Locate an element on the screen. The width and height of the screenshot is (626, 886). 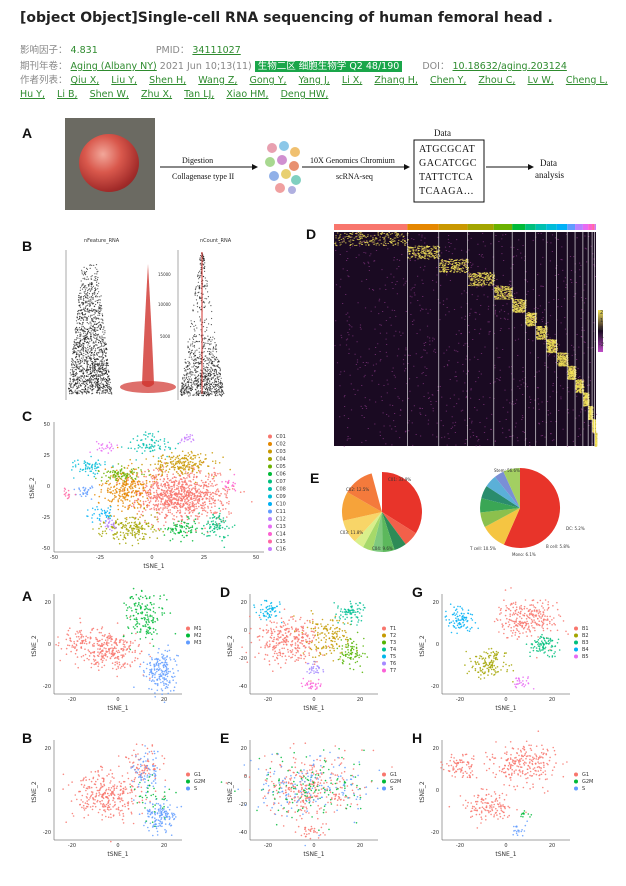
author-link: Li B, is located at coordinates (67, 94).